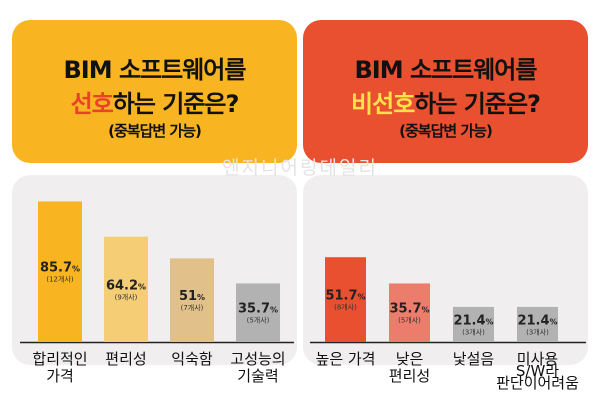  I want to click on preference-value-label: 85.7%, so click(60, 268).